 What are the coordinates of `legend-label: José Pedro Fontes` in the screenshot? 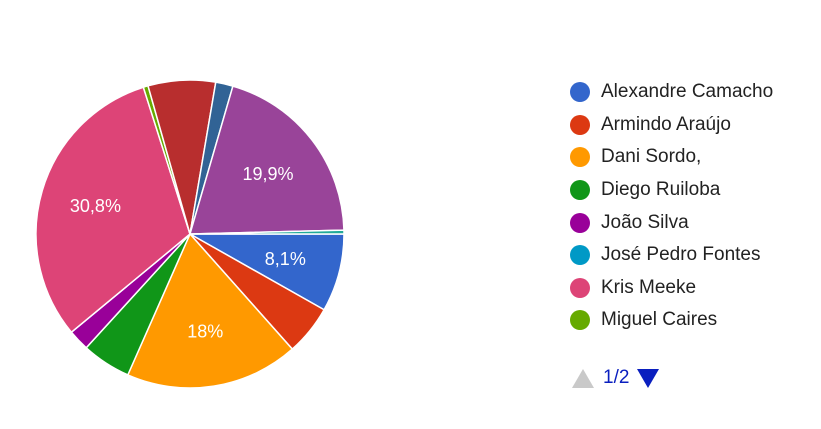 It's located at (681, 255).